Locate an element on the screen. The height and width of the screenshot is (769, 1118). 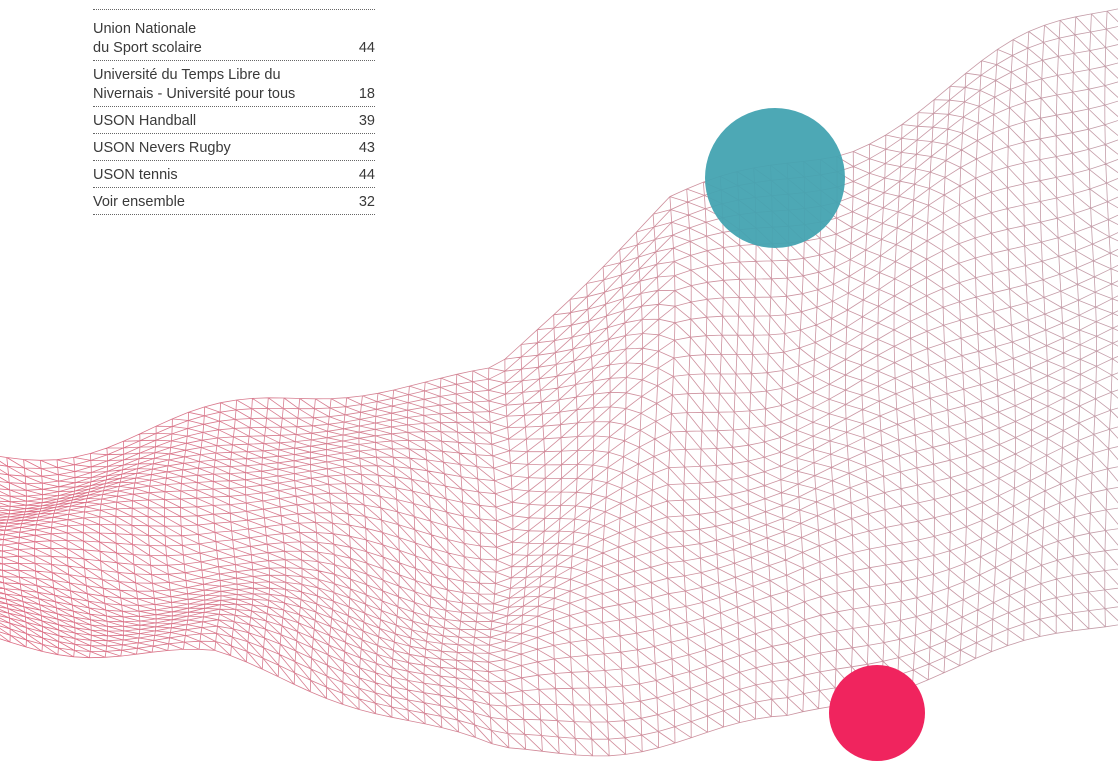
index-entry-name: USON Nevers Rugby is located at coordinates (162, 148).